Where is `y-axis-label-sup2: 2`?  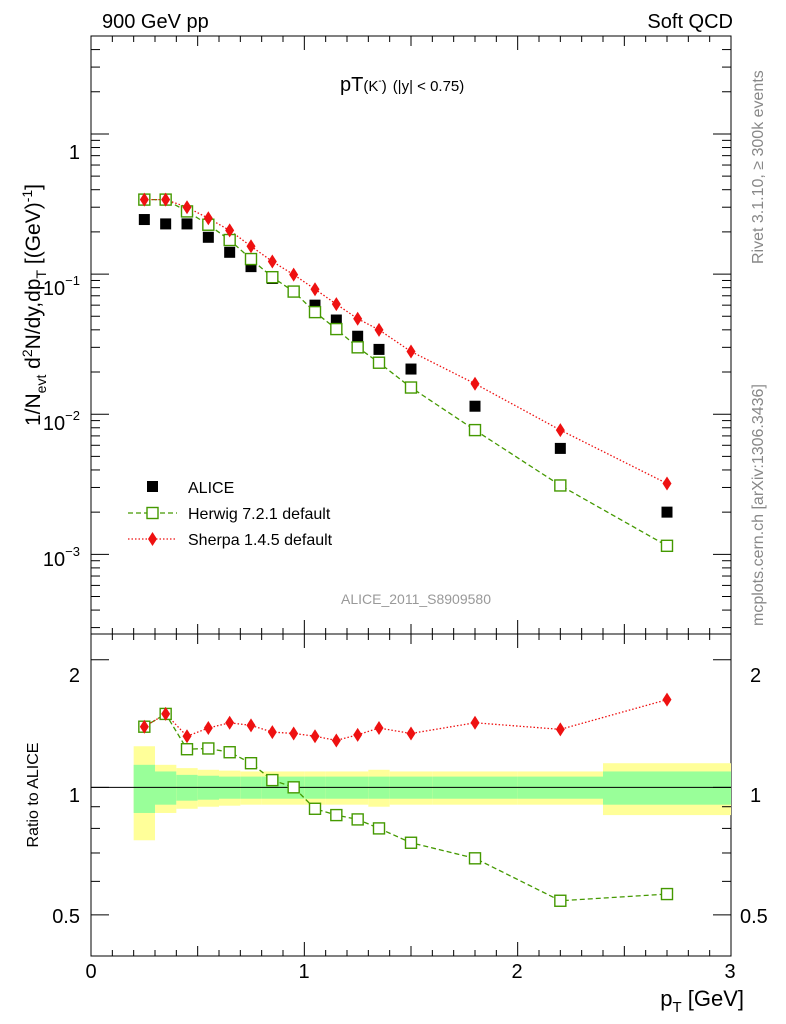
y-axis-label-sup2: 2 is located at coordinates (27, 353).